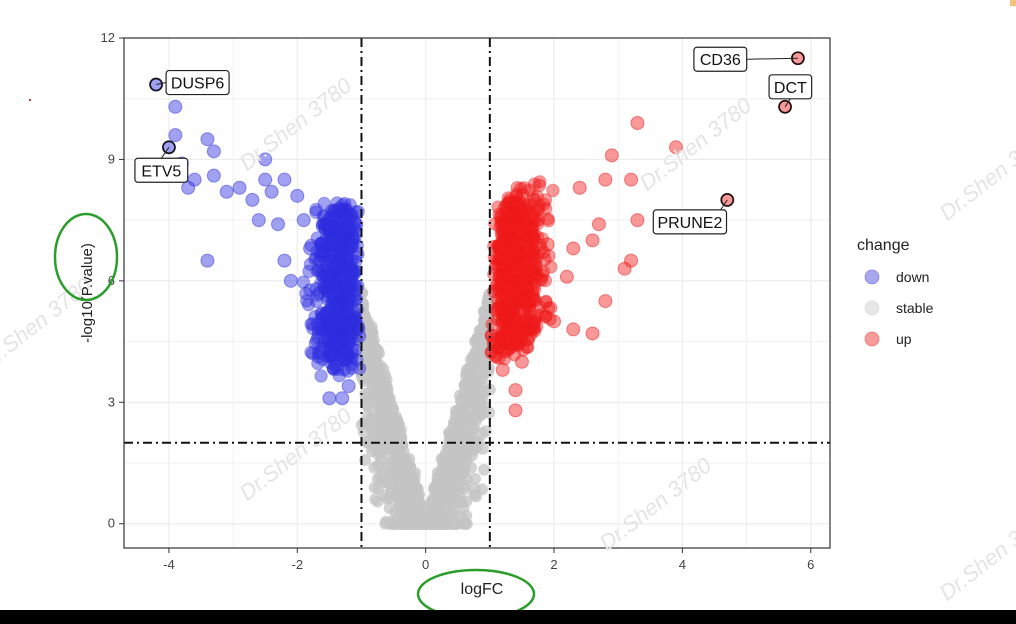 Image resolution: width=1016 pixels, height=624 pixels. What do you see at coordinates (161, 170) in the screenshot?
I see `label-box` at bounding box center [161, 170].